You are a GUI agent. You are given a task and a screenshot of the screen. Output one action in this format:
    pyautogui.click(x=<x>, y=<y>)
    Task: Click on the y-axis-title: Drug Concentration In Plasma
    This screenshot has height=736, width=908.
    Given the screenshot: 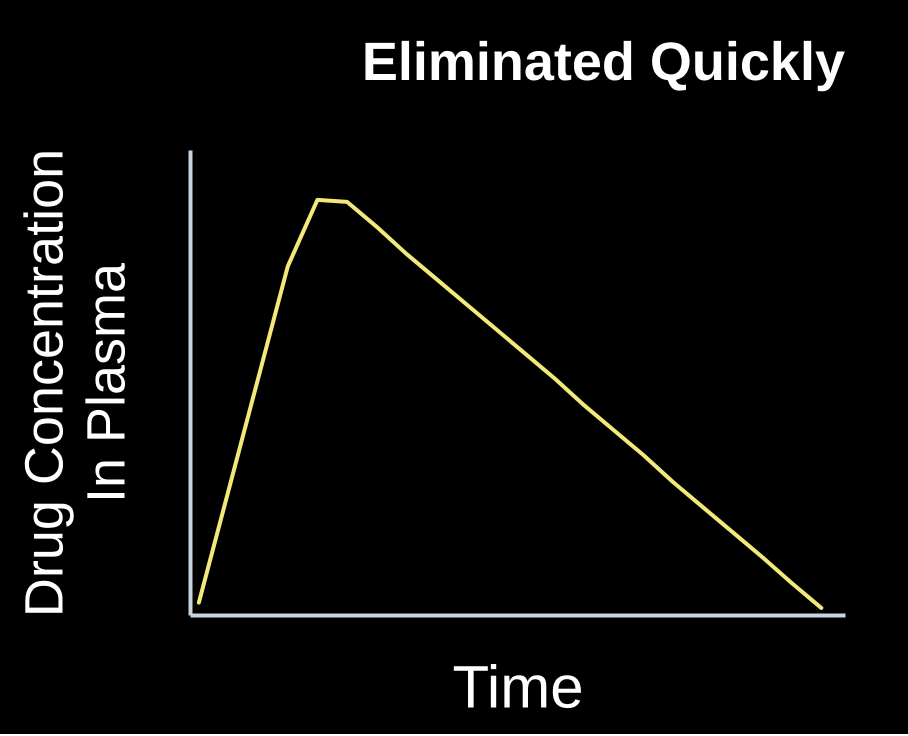 What is the action you would take?
    pyautogui.click(x=75, y=383)
    